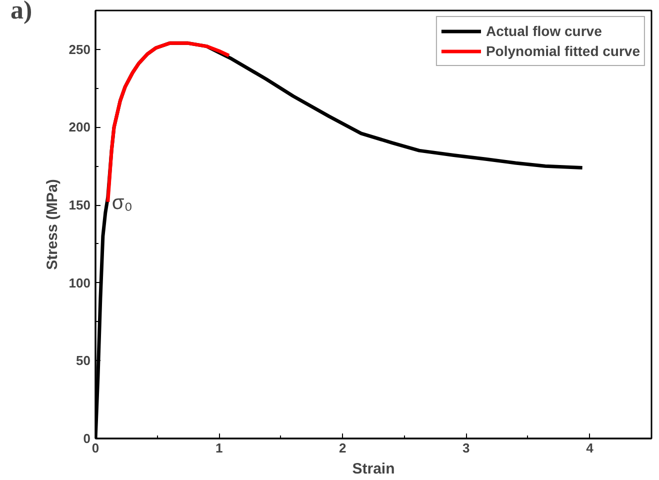 The image size is (659, 480). I want to click on y-axis-title: Stress (MPa), so click(52, 224).